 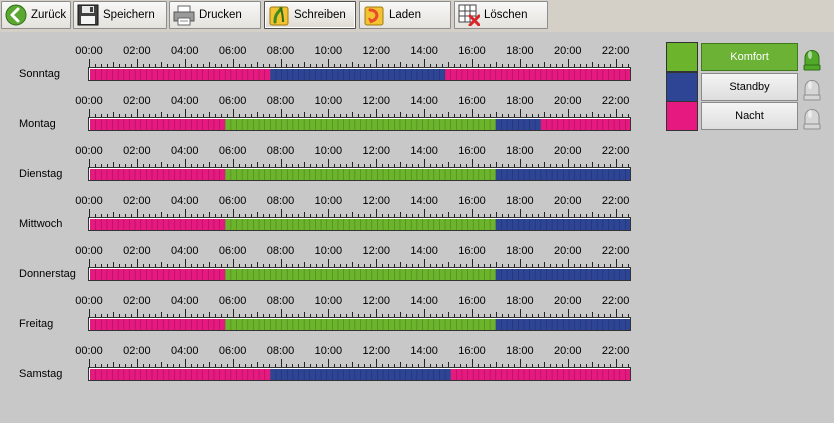 What do you see at coordinates (41, 174) in the screenshot?
I see `day-name: Dienstag` at bounding box center [41, 174].